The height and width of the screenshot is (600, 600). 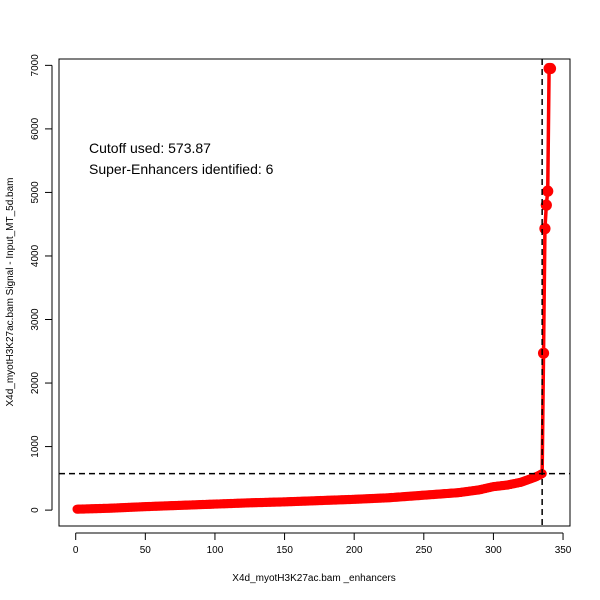 What do you see at coordinates (313, 578) in the screenshot?
I see `x-axis-label: X4d_myotH3K27ac.bam _enhancers` at bounding box center [313, 578].